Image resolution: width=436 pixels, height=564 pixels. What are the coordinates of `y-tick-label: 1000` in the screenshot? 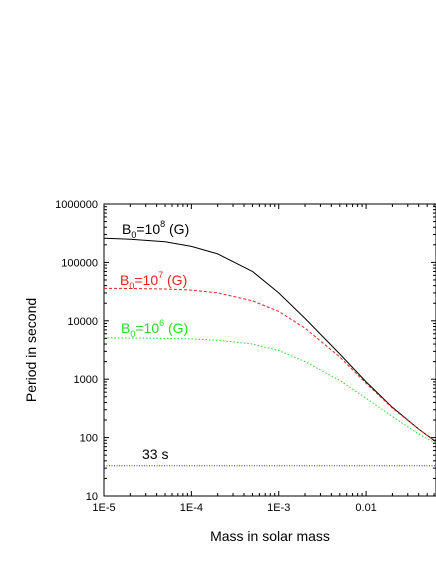 It's located at (86, 380).